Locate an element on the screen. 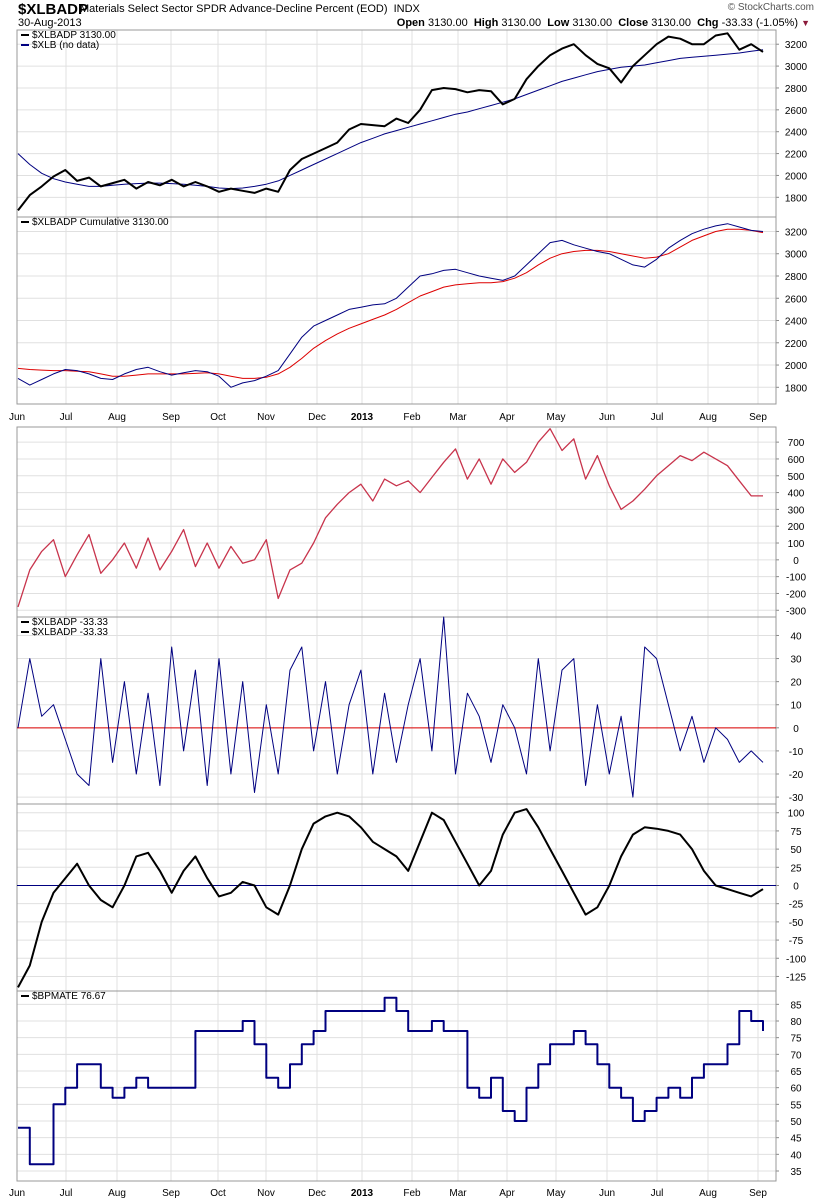  y-tick-label: 2400 is located at coordinates (796, 322).